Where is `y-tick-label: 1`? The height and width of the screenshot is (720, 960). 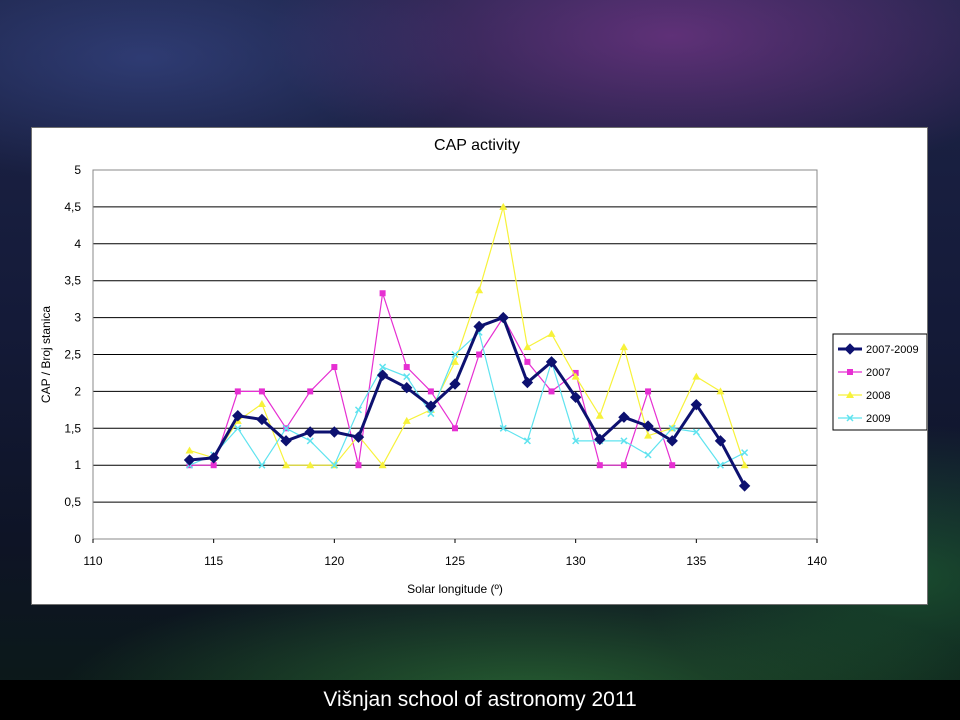 y-tick-label: 1 is located at coordinates (77, 465).